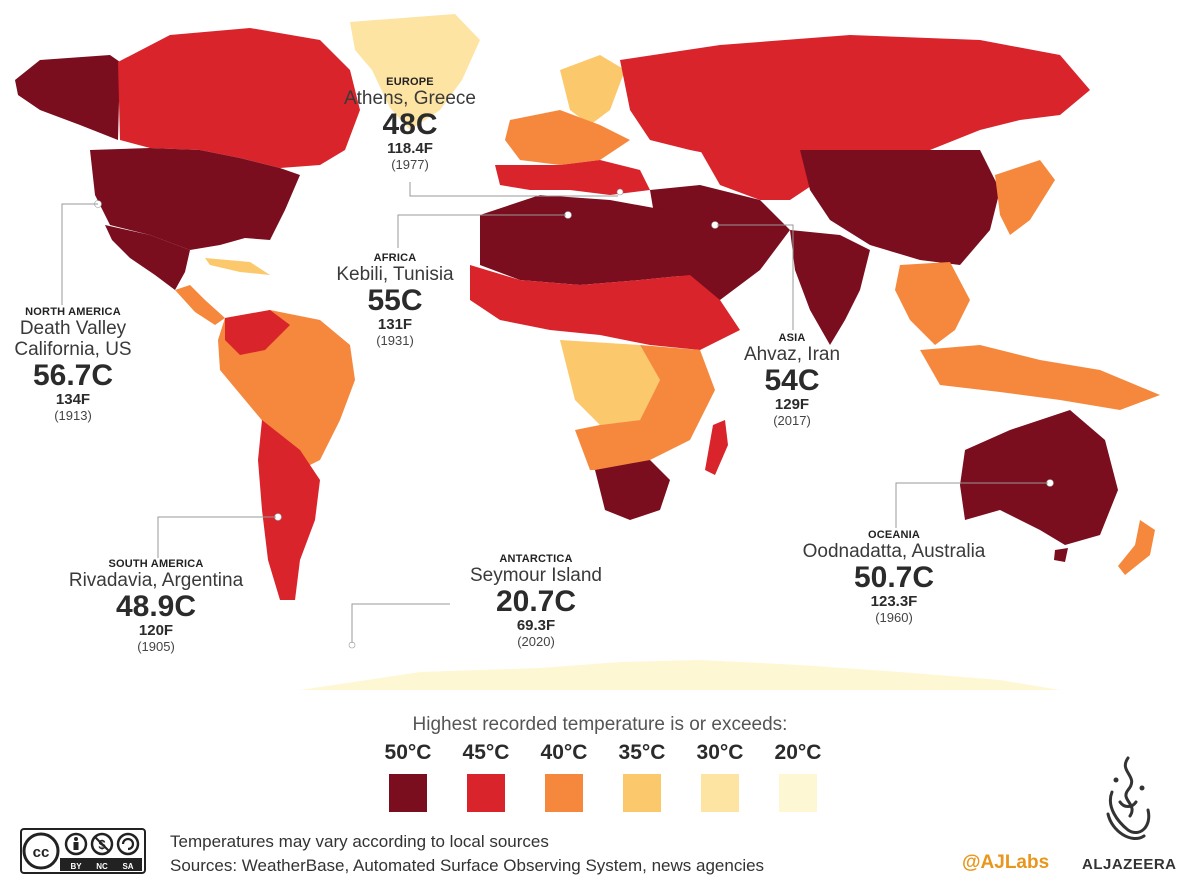 This screenshot has width=1200, height=889. What do you see at coordinates (642, 752) in the screenshot?
I see `legend-label: 35°C` at bounding box center [642, 752].